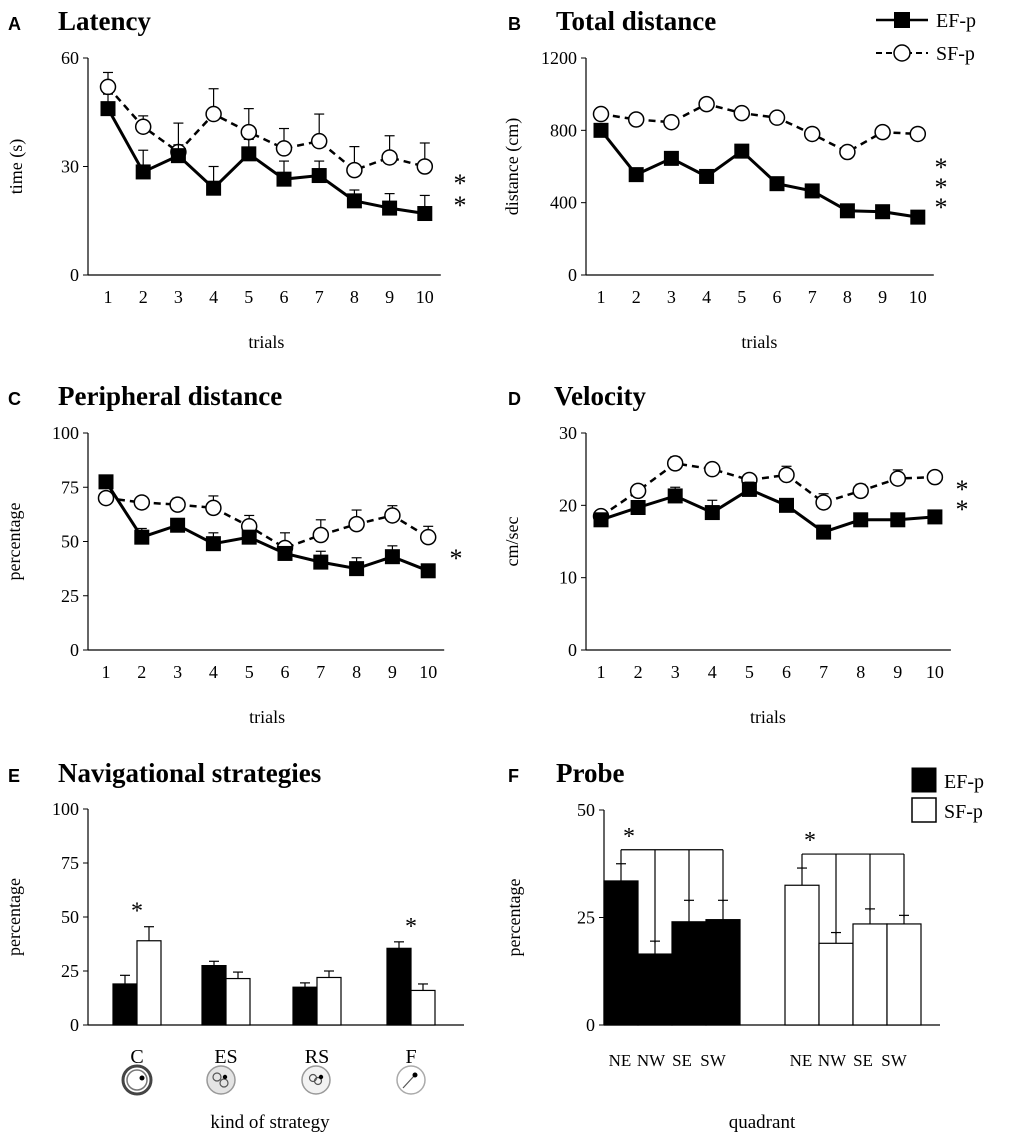  What do you see at coordinates (70, 863) in the screenshot?
I see `panel-E-y-tick-label: 75` at bounding box center [70, 863].